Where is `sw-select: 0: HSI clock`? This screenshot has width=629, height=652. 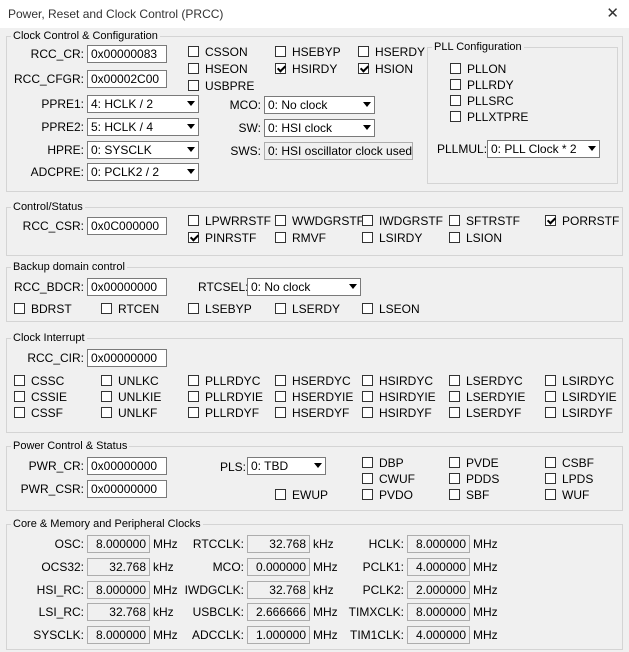 sw-select: 0: HSI clock is located at coordinates (319, 128).